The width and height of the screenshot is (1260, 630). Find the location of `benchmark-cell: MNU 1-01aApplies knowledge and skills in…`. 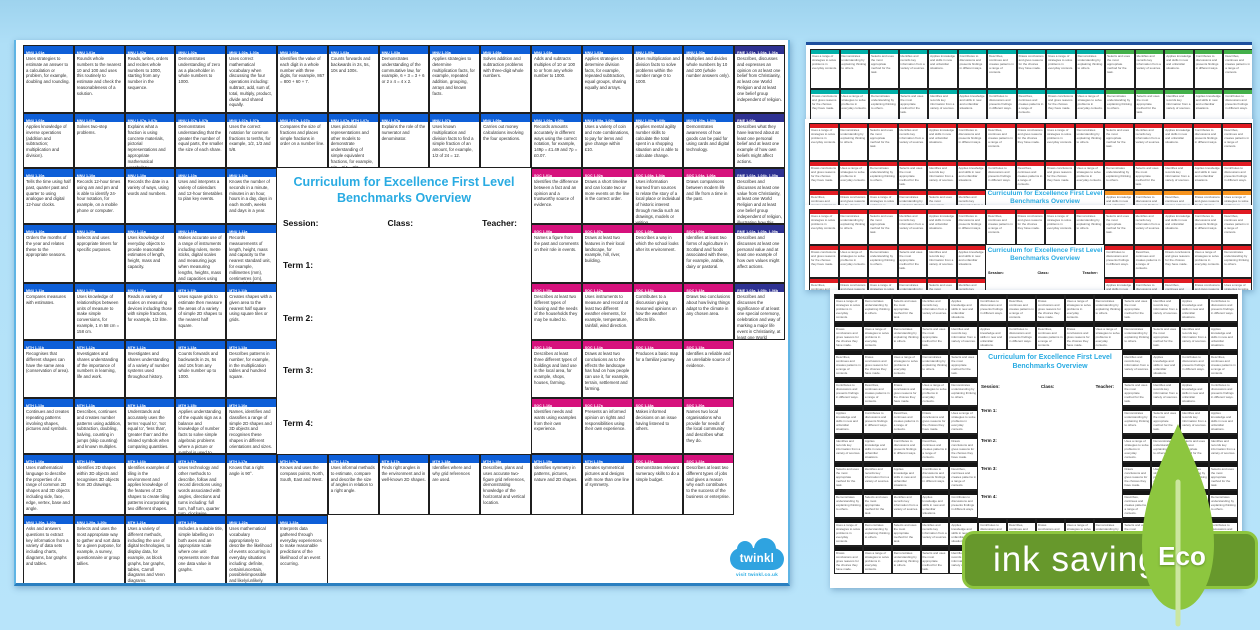

benchmark-cell: MNU 1-01aApplies knowledge and skills in… is located at coordinates (1178, 227).